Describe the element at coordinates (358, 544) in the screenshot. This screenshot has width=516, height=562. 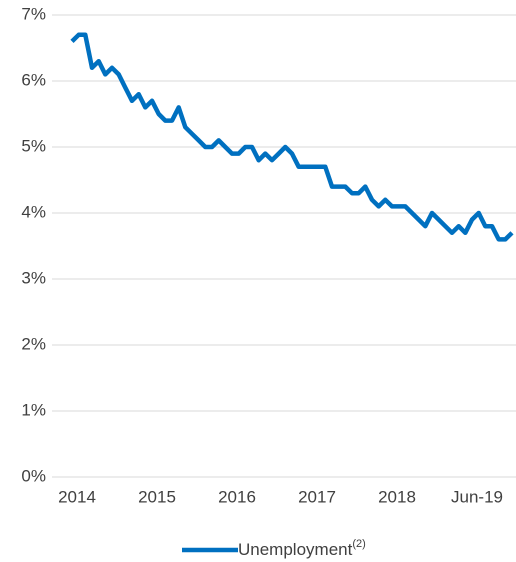
I see `legend-note: (2)` at that location.